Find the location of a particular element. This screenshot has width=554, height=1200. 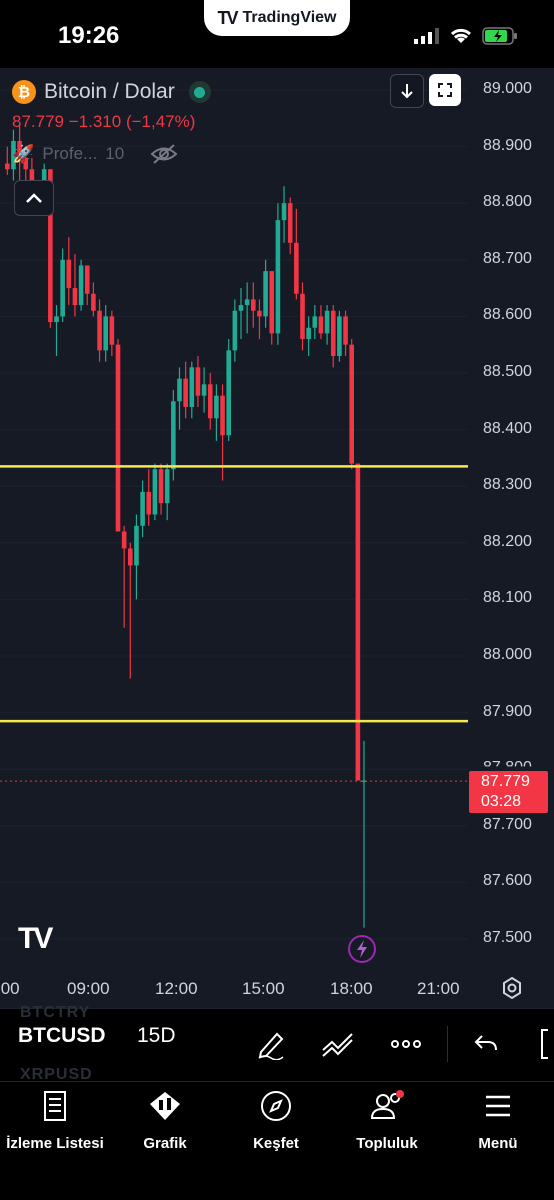

nav-community-label: Topluluk is located at coordinates (387, 1143).